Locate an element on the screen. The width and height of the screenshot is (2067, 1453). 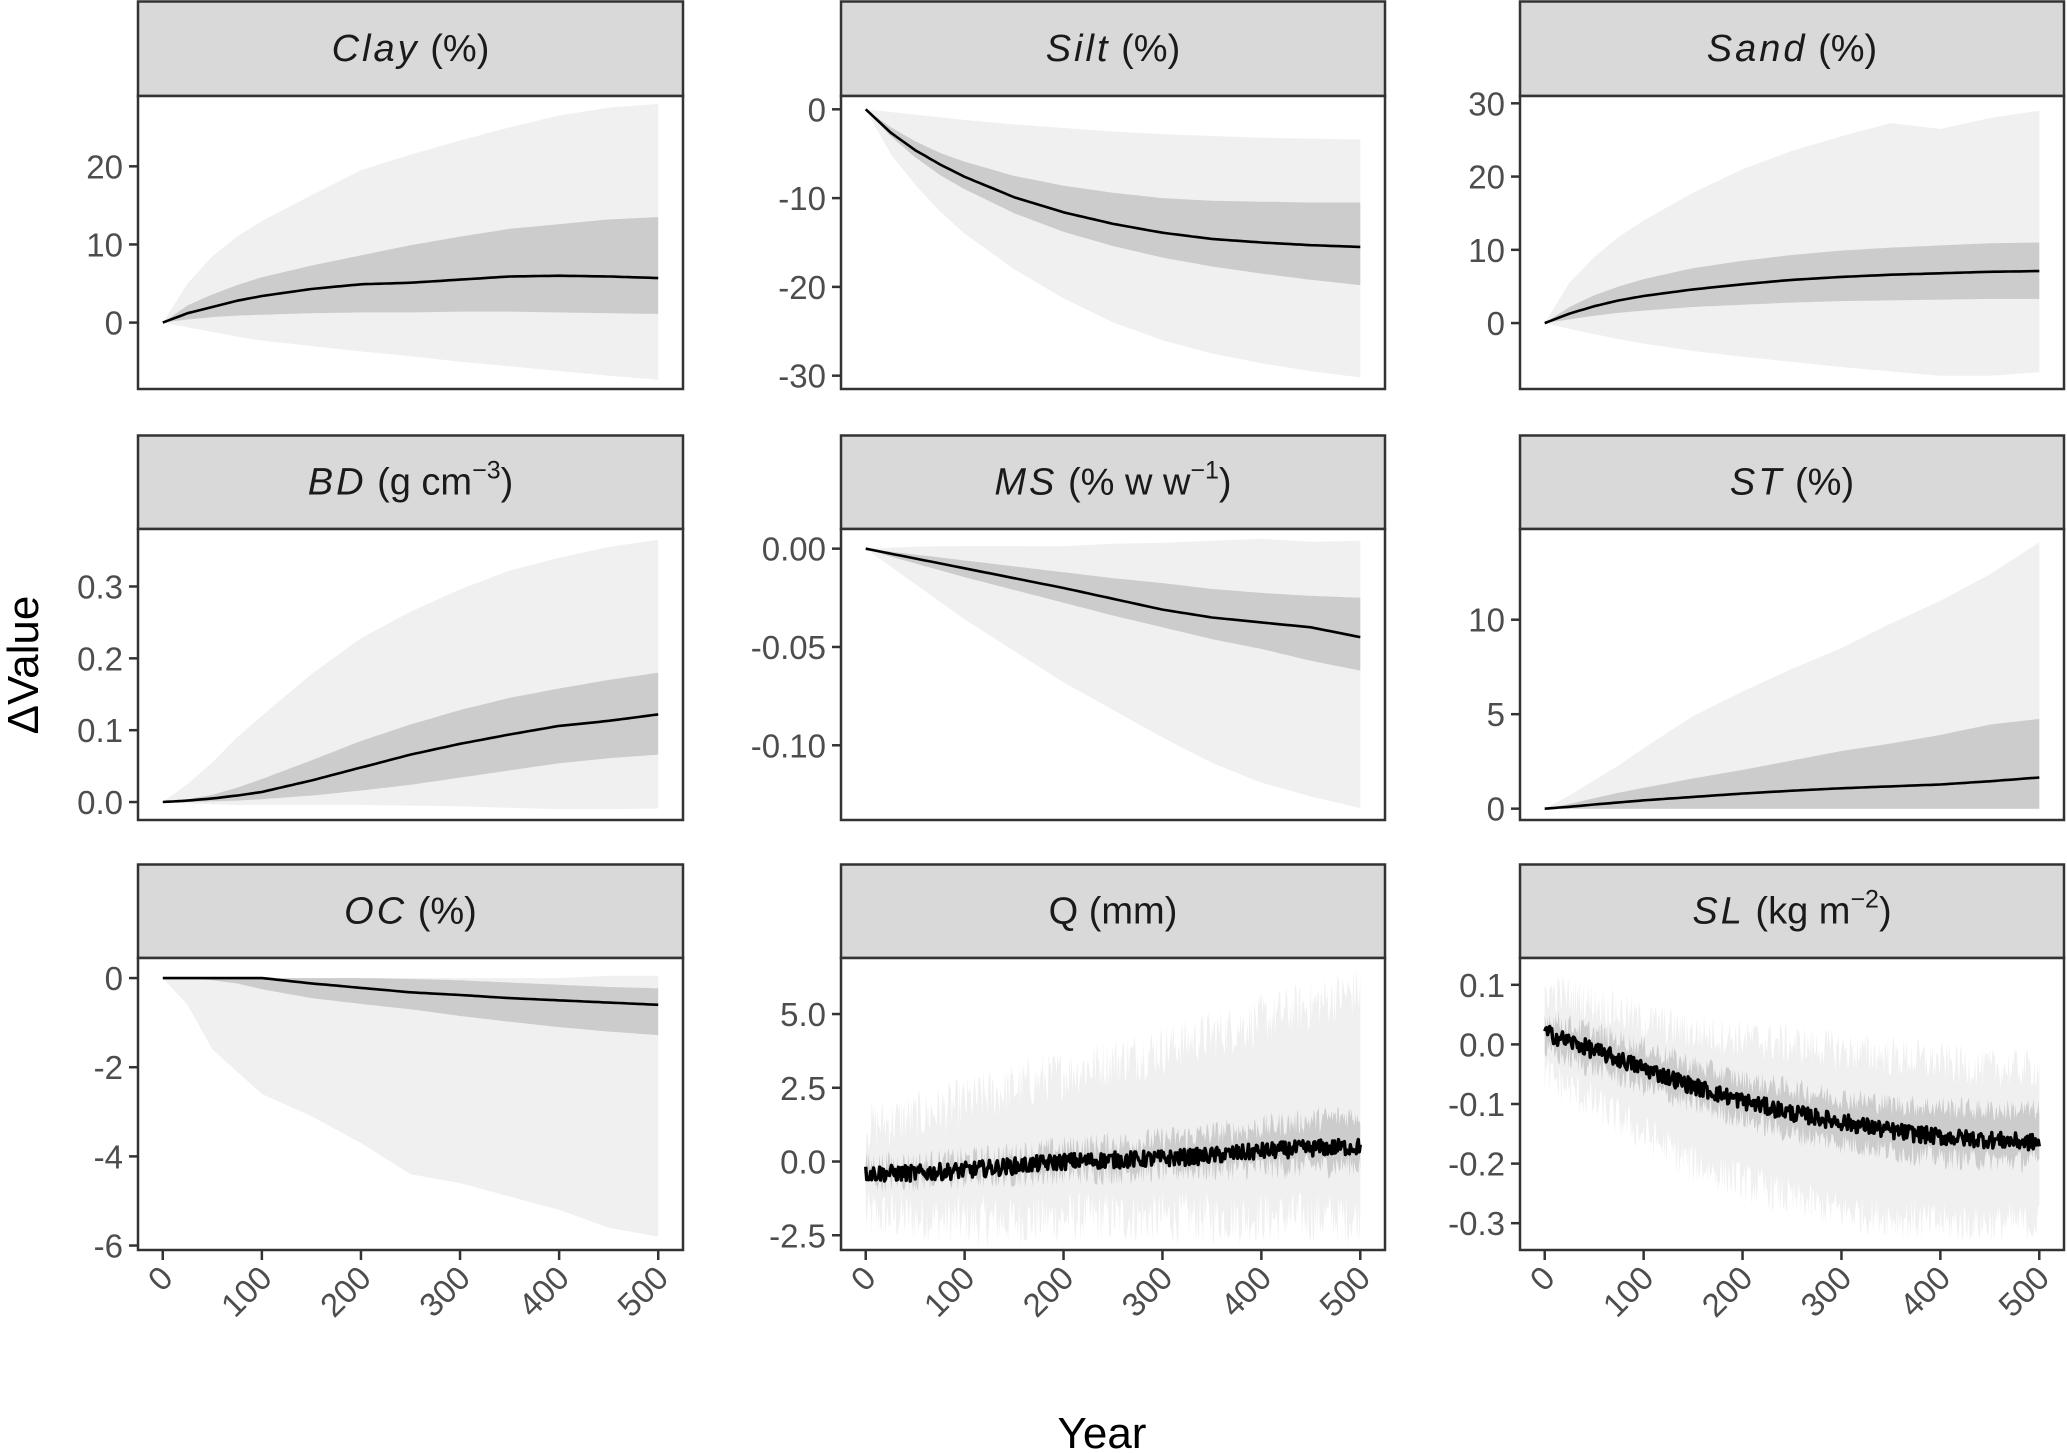
strip-unit: (mm) is located at coordinates (1127, 912).